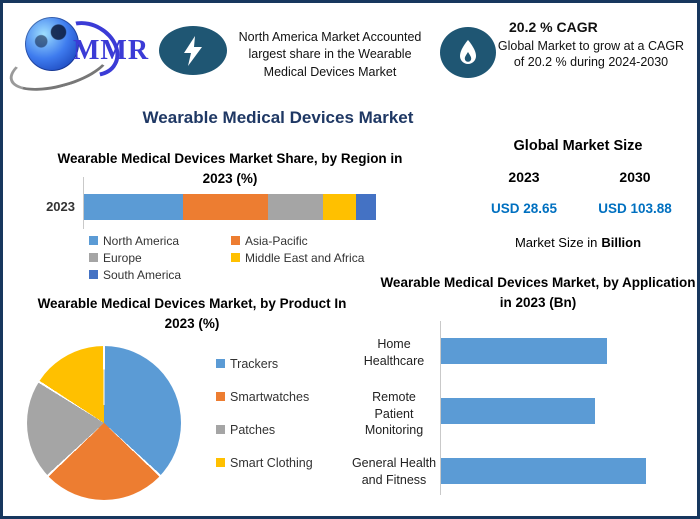 This screenshot has width=700, height=519. What do you see at coordinates (134, 207) in the screenshot?
I see `region-segment-north-america` at bounding box center [134, 207].